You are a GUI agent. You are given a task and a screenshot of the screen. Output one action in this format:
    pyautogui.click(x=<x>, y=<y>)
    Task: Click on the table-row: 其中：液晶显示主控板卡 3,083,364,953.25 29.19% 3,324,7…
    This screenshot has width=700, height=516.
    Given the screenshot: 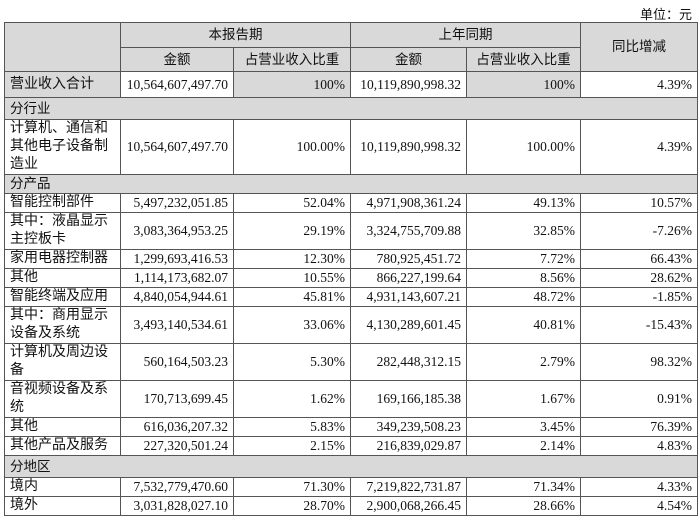 What is the action you would take?
    pyautogui.click(x=351, y=231)
    